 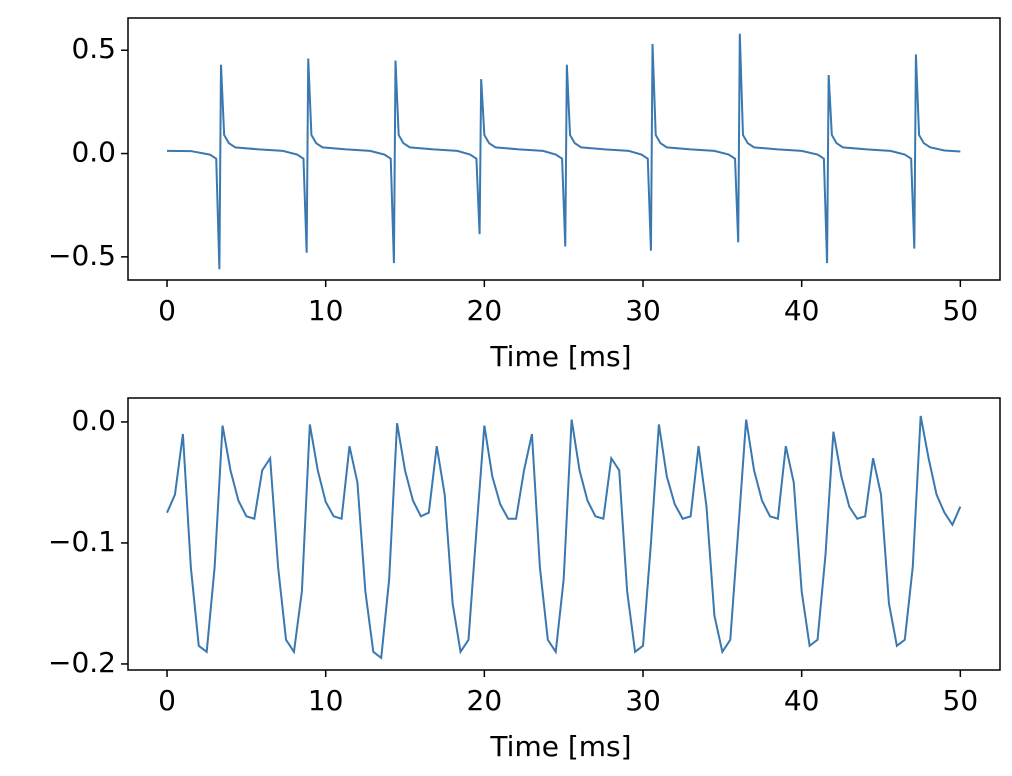 What do you see at coordinates (82, 541) in the screenshot?
I see `y-tick-label: −0.1` at bounding box center [82, 541].